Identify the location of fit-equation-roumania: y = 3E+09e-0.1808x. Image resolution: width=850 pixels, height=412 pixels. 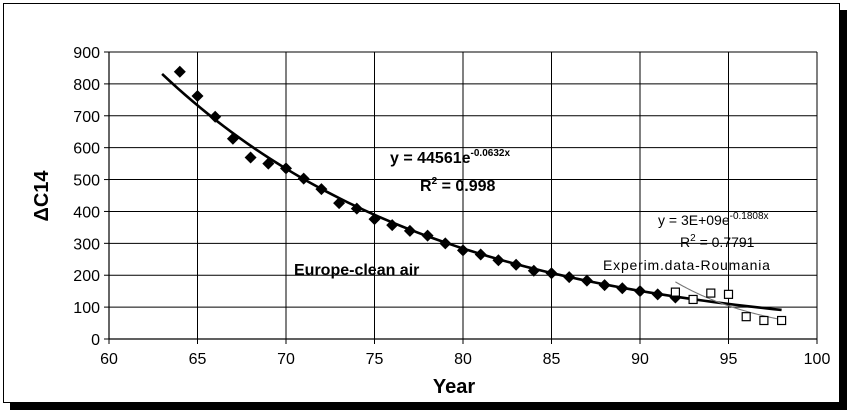
(713, 219).